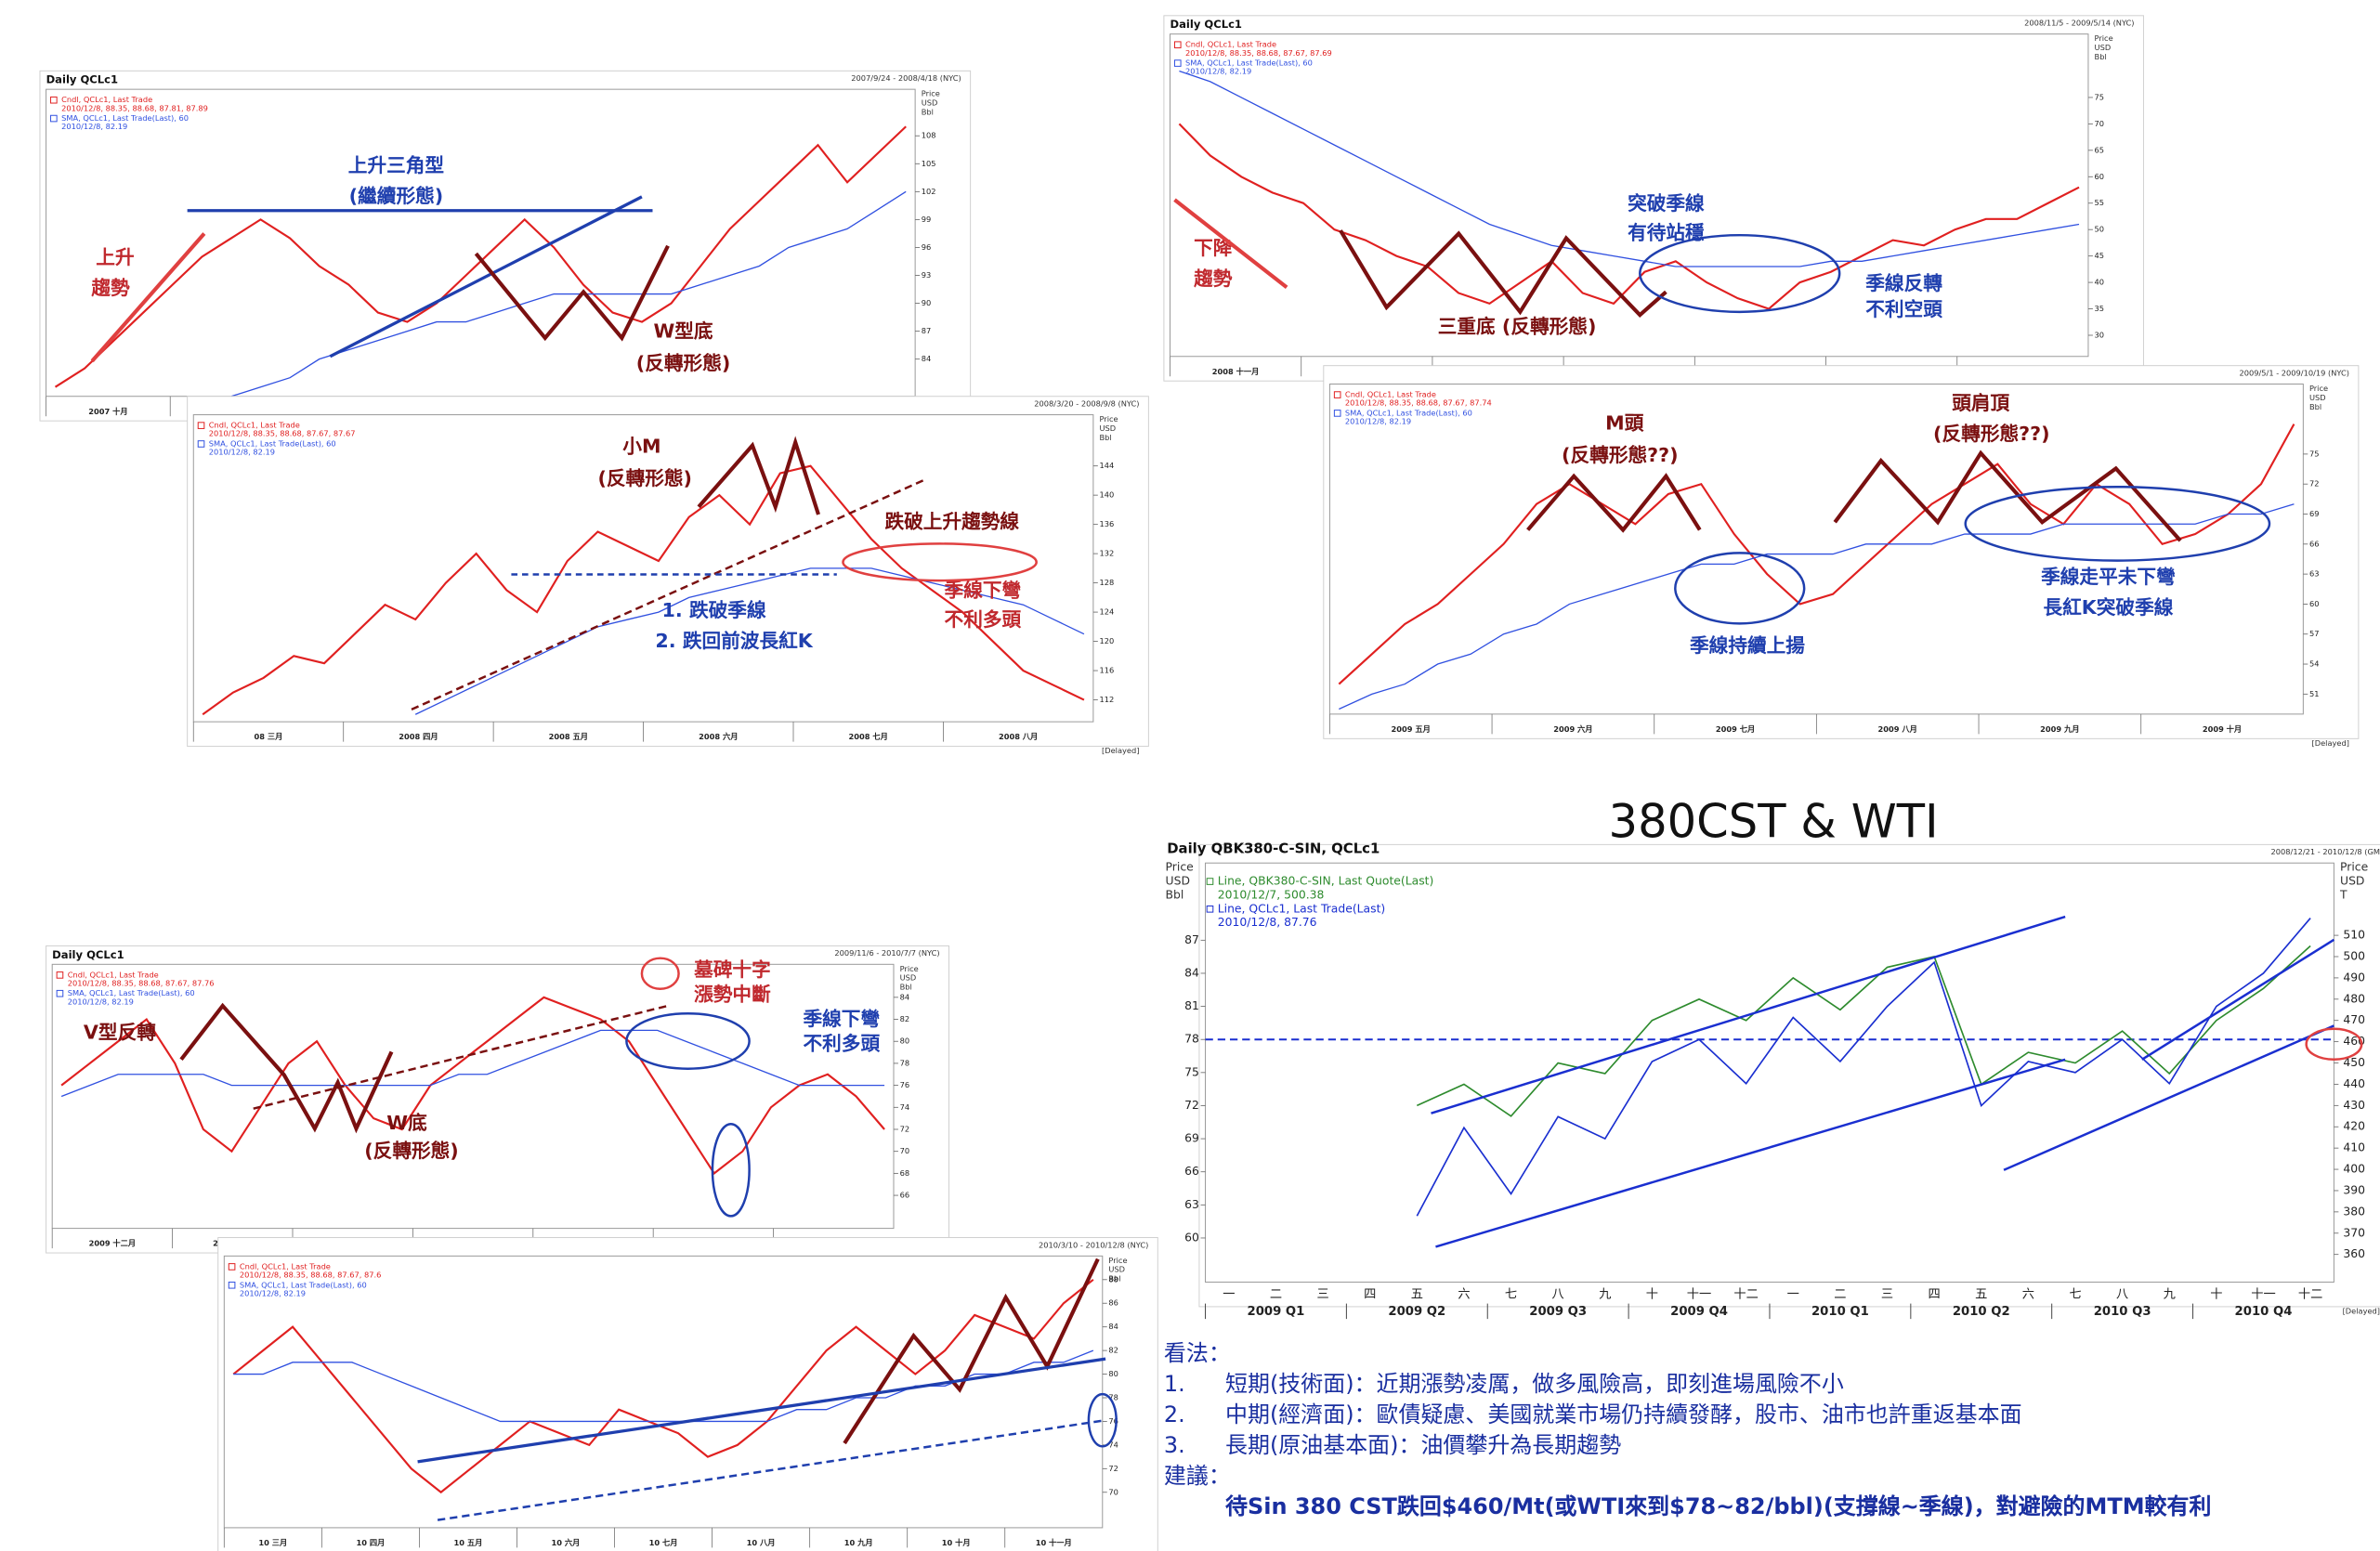 The width and height of the screenshot is (2380, 1551). What do you see at coordinates (1113, 1326) in the screenshot?
I see `y-tick-label: 84` at bounding box center [1113, 1326].